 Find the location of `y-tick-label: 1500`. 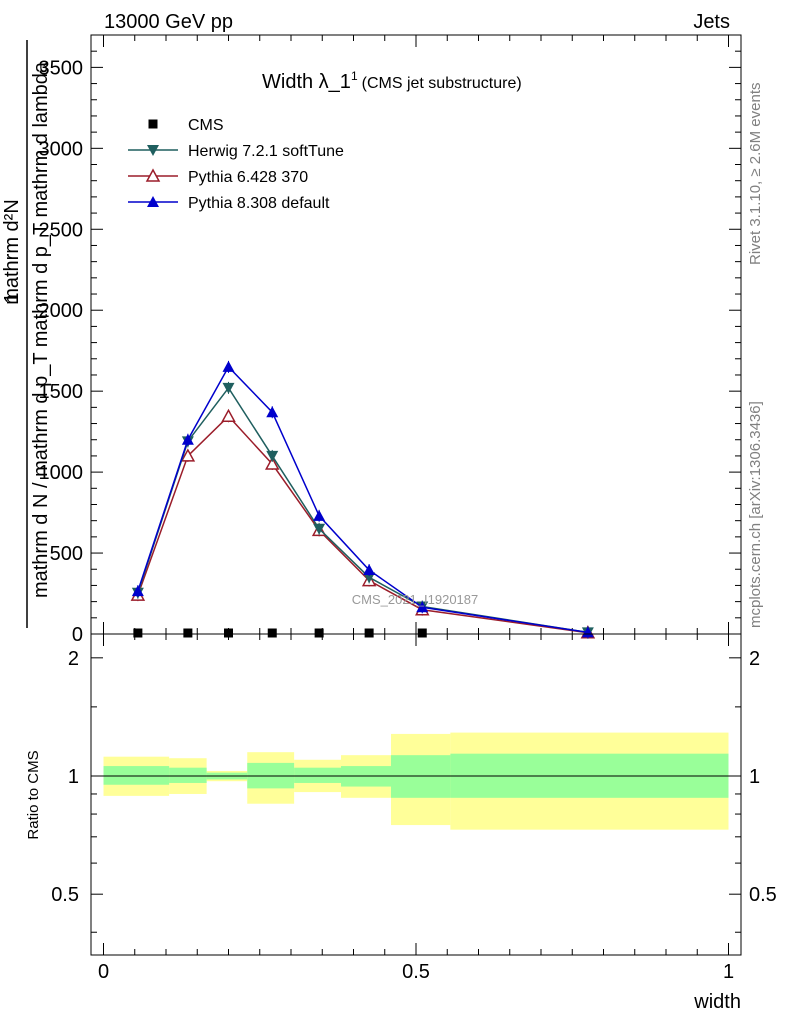

y-tick-label: 1500 is located at coordinates (61, 392).